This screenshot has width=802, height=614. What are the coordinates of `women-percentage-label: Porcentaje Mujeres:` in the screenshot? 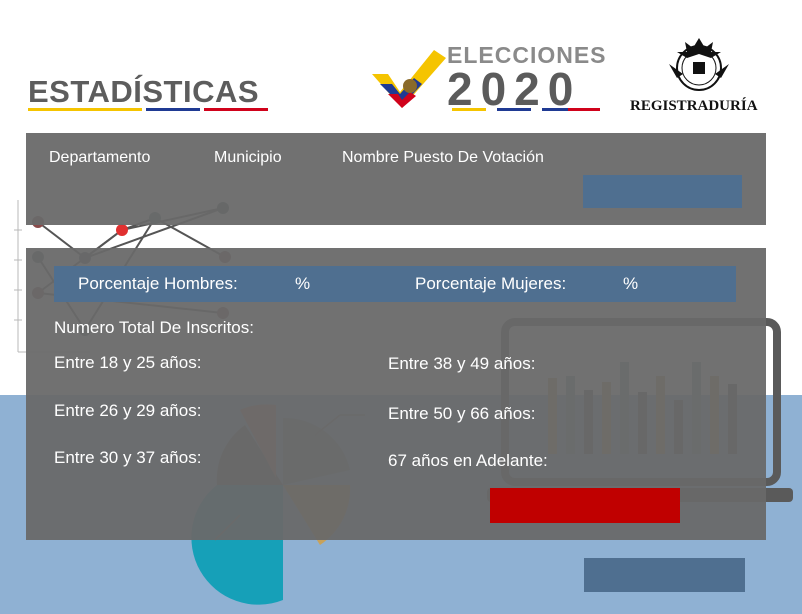 It's located at (491, 283).